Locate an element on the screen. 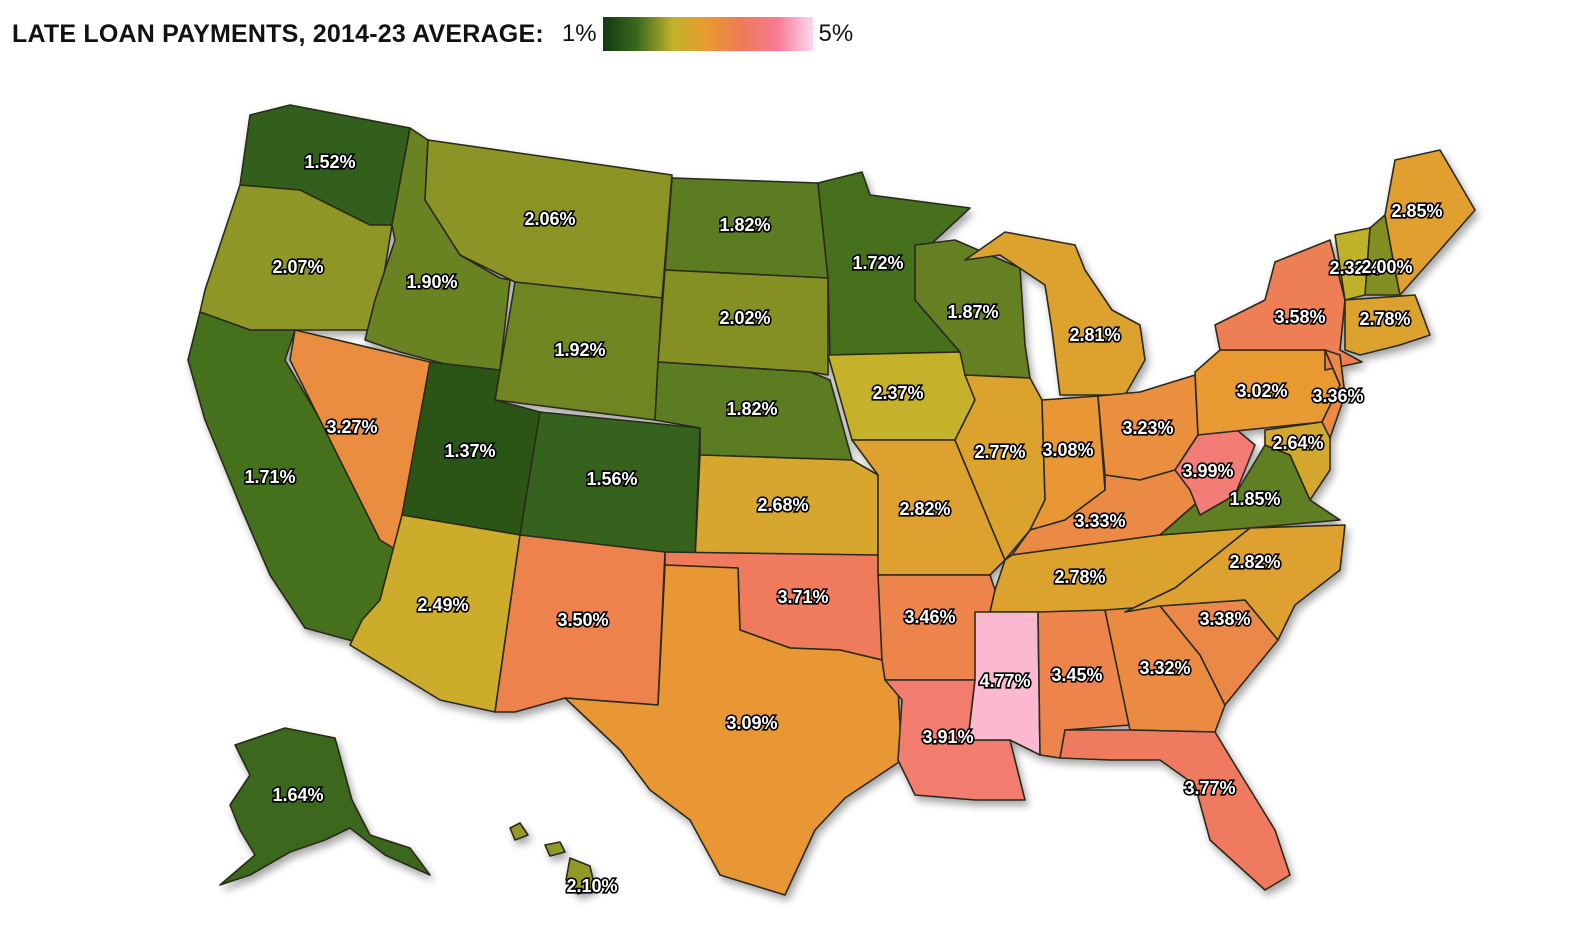 Image resolution: width=1575 pixels, height=938 pixels. value-label-ut: 1.37% is located at coordinates (469, 451).